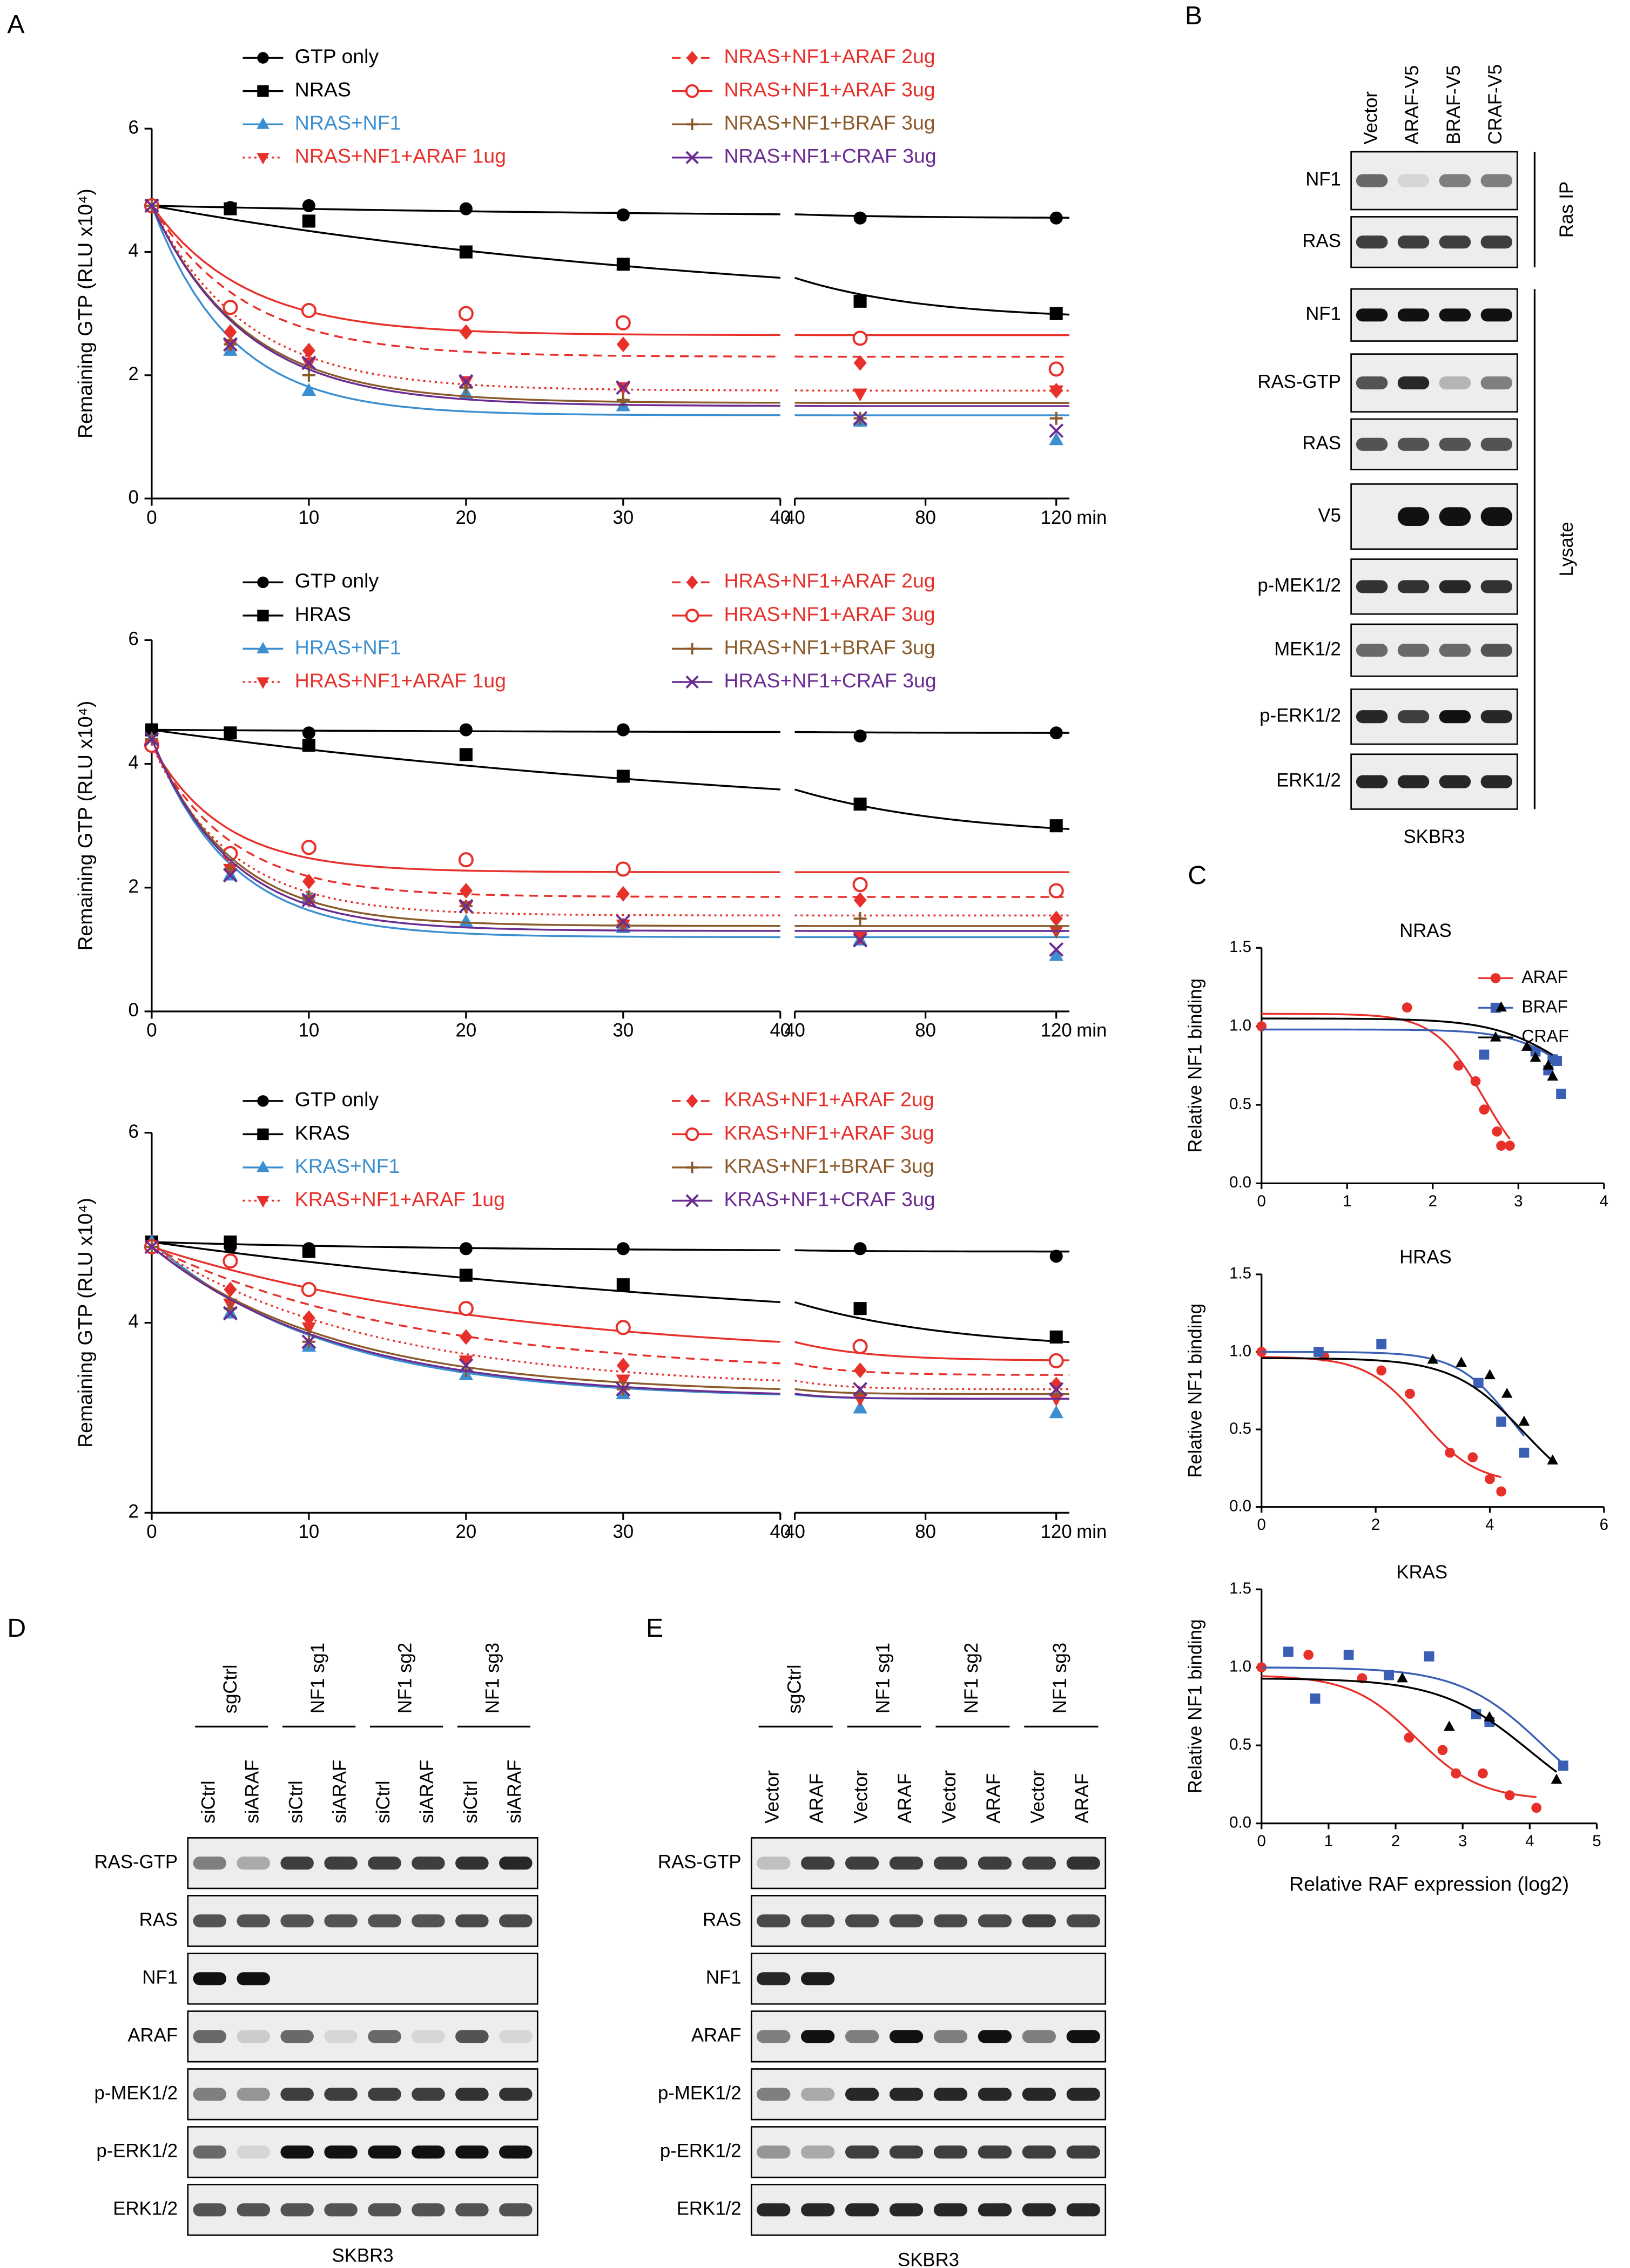 This screenshot has height=2268, width=1630. What do you see at coordinates (830, 681) in the screenshot?
I see `legend-label: HRAS+NF1+CRAF 3ug` at bounding box center [830, 681].